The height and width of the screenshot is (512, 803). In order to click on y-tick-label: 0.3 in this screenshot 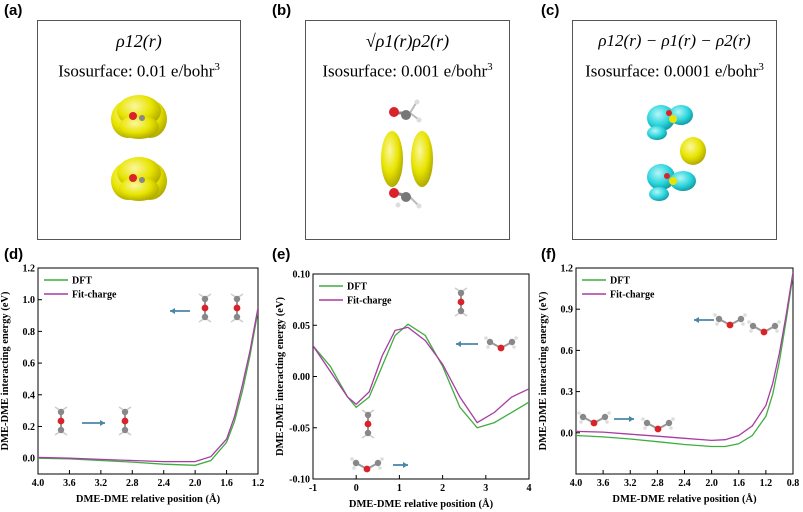, I will do `click(567, 392)`.